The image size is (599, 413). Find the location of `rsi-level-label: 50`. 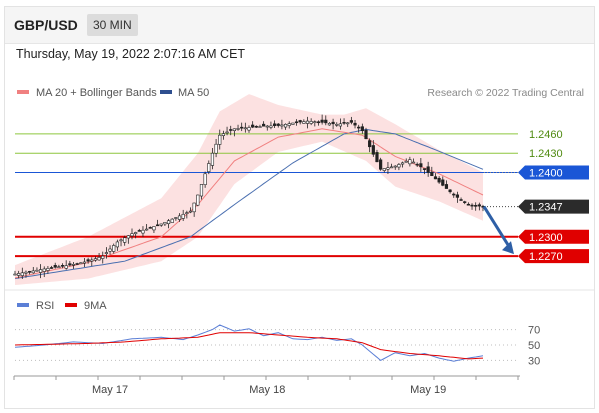

rsi-level-label: 50 is located at coordinates (534, 346).